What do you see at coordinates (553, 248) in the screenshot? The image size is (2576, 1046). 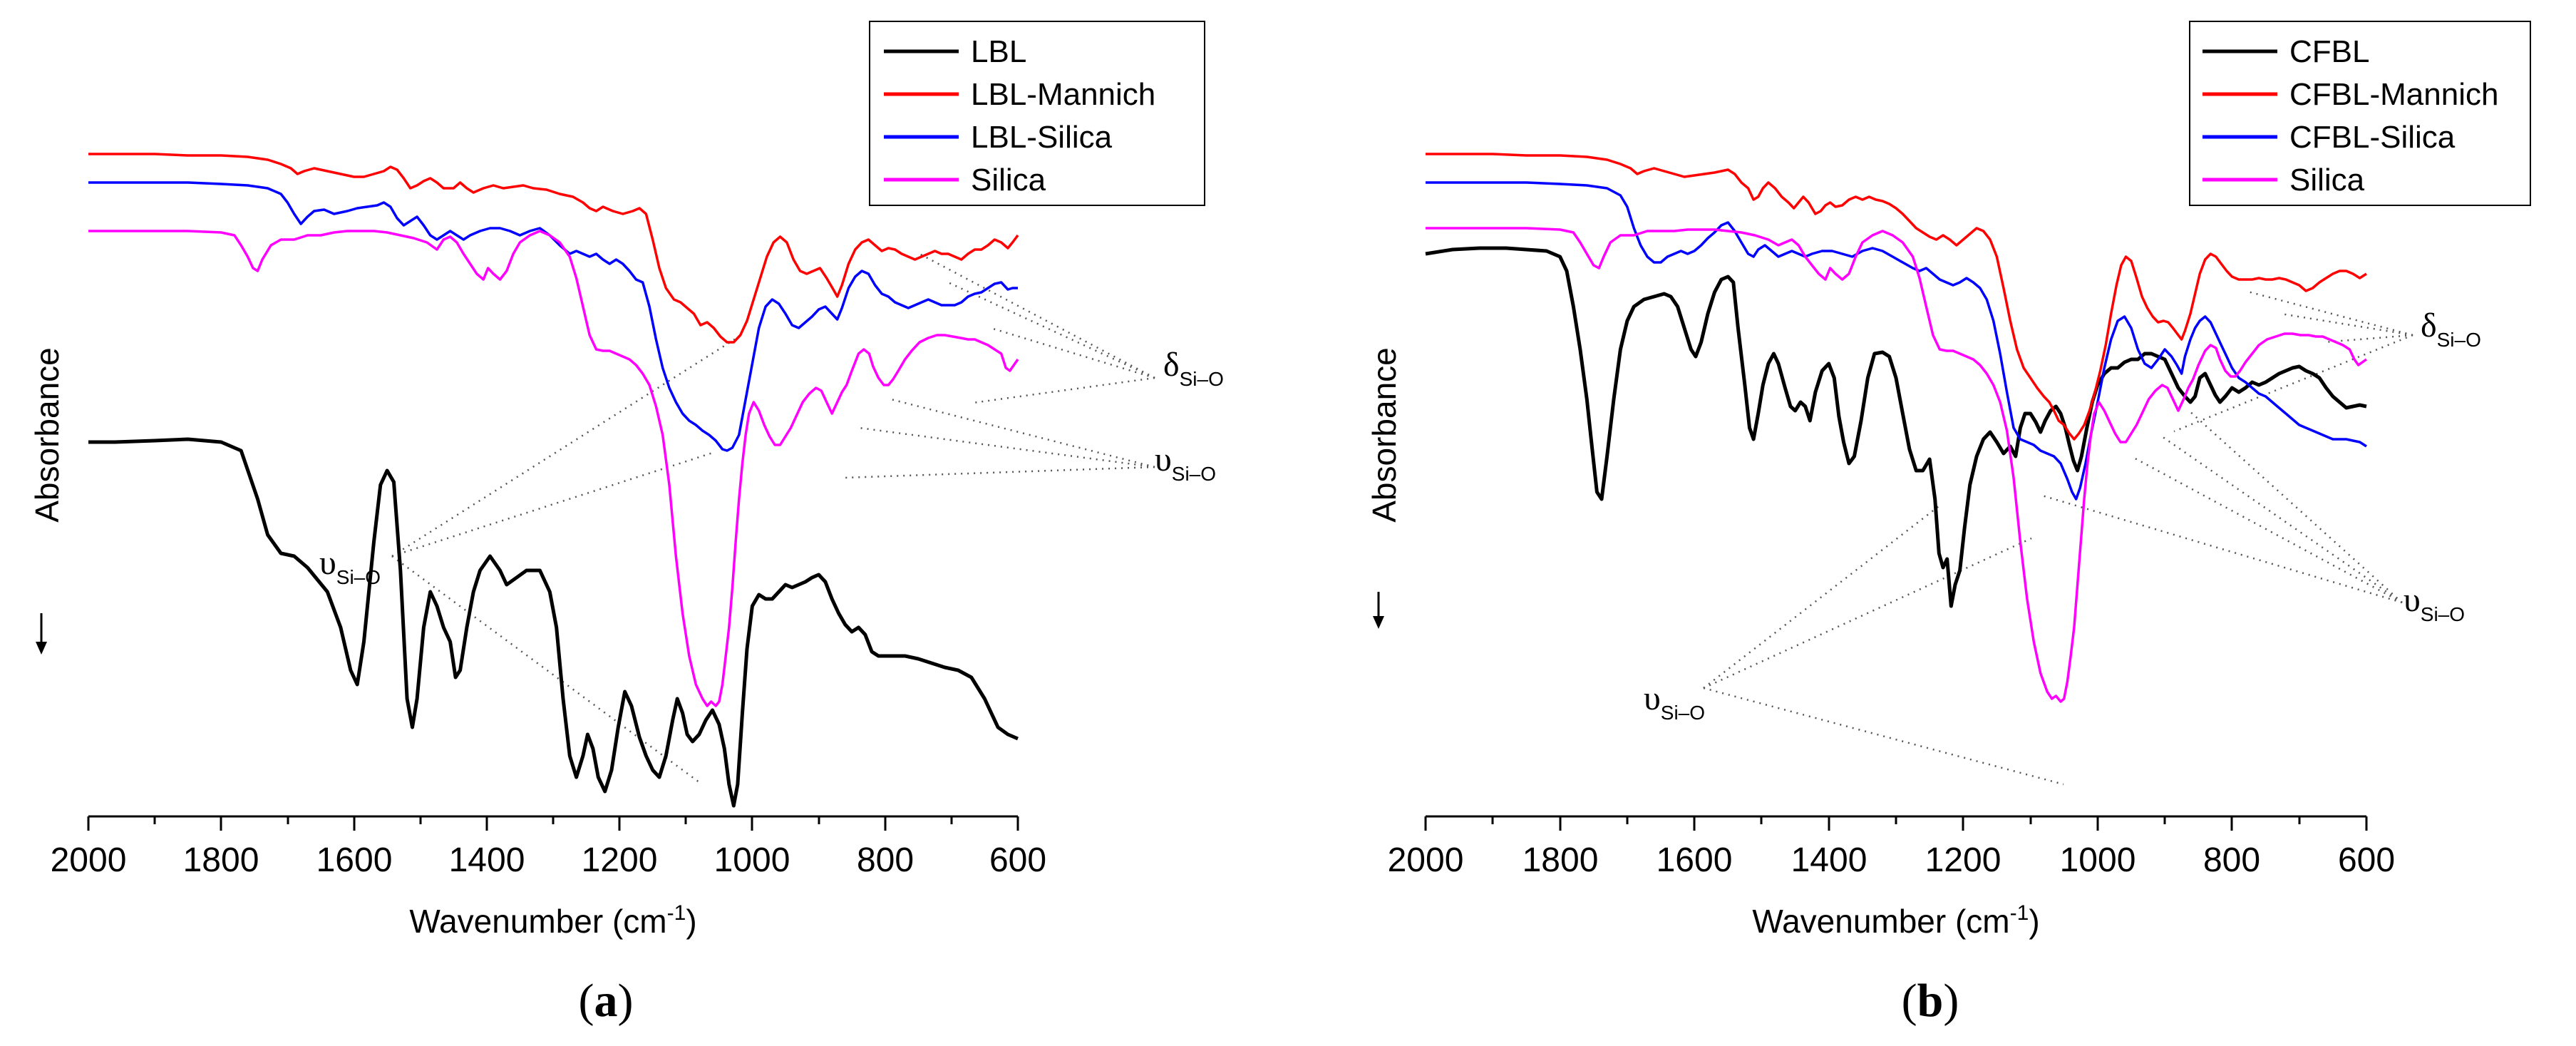 I see `series-line-lbl-mannich` at bounding box center [553, 248].